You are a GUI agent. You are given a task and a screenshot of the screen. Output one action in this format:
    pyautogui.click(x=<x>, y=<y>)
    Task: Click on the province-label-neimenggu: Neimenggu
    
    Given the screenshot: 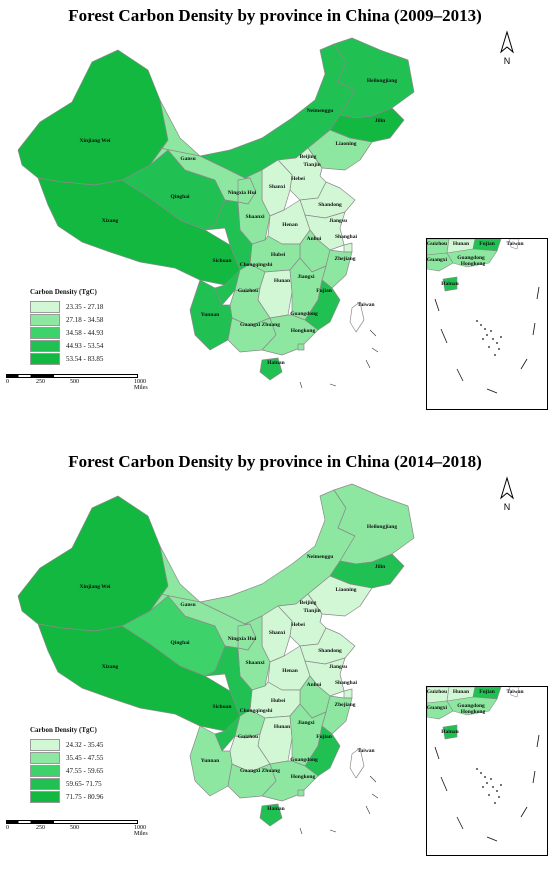 What is the action you would take?
    pyautogui.click(x=320, y=557)
    